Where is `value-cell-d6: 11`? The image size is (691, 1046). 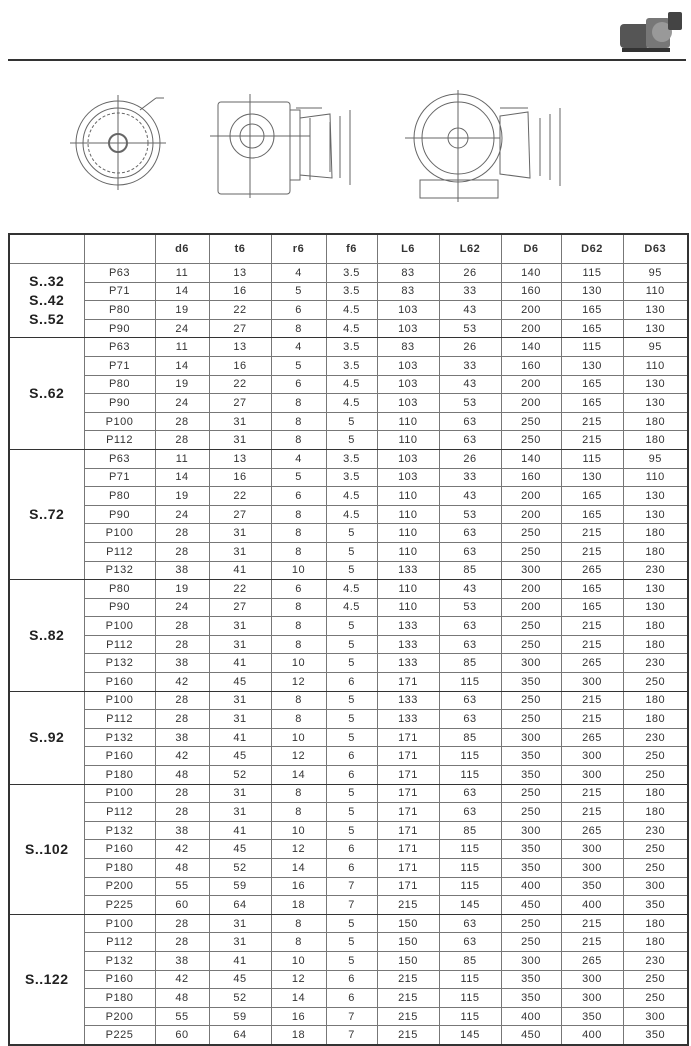
value-cell-d6: 11 is located at coordinates (182, 458).